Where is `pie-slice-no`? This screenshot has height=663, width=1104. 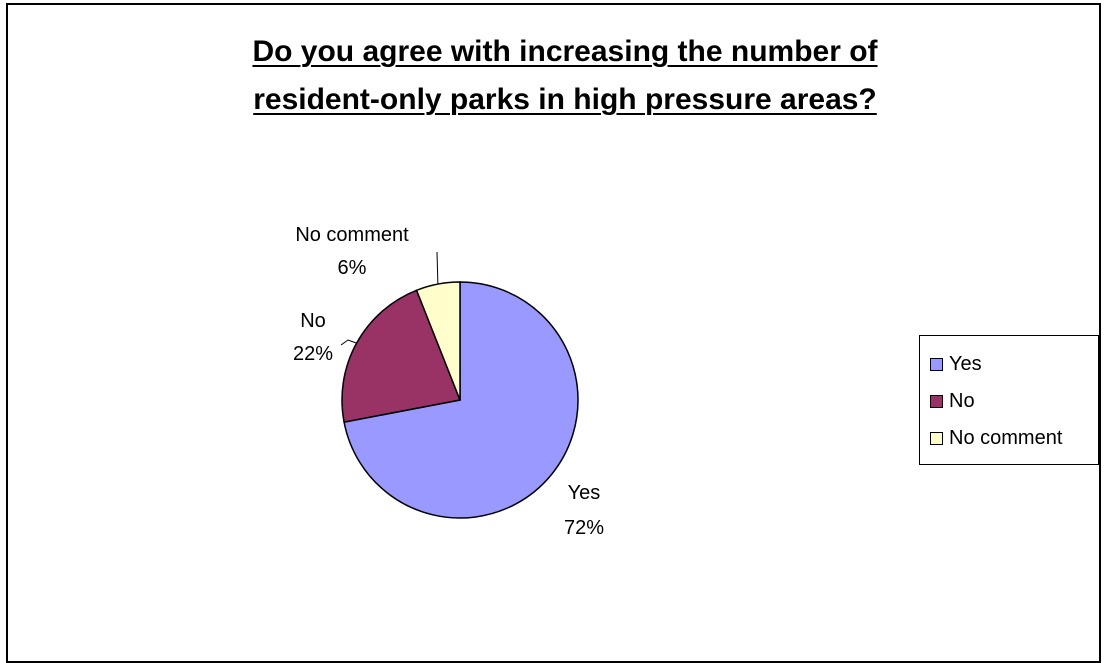
pie-slice-no is located at coordinates (401, 356).